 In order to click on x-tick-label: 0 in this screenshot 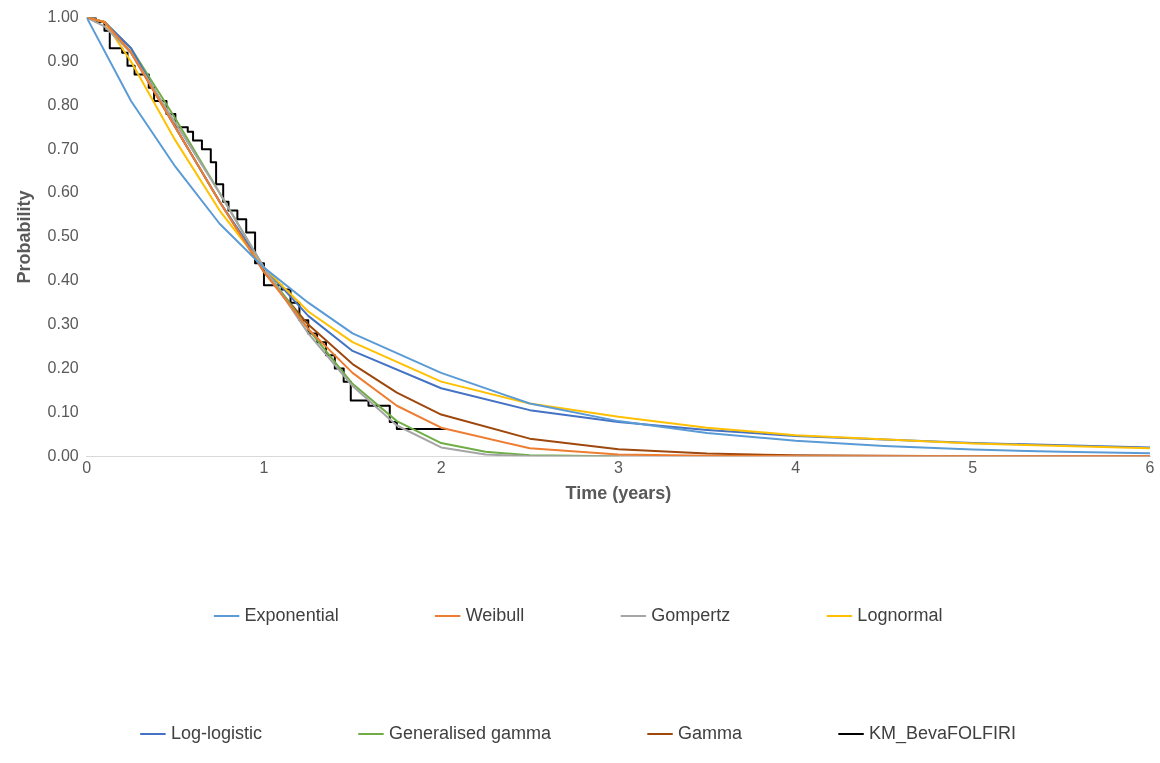, I will do `click(87, 468)`.